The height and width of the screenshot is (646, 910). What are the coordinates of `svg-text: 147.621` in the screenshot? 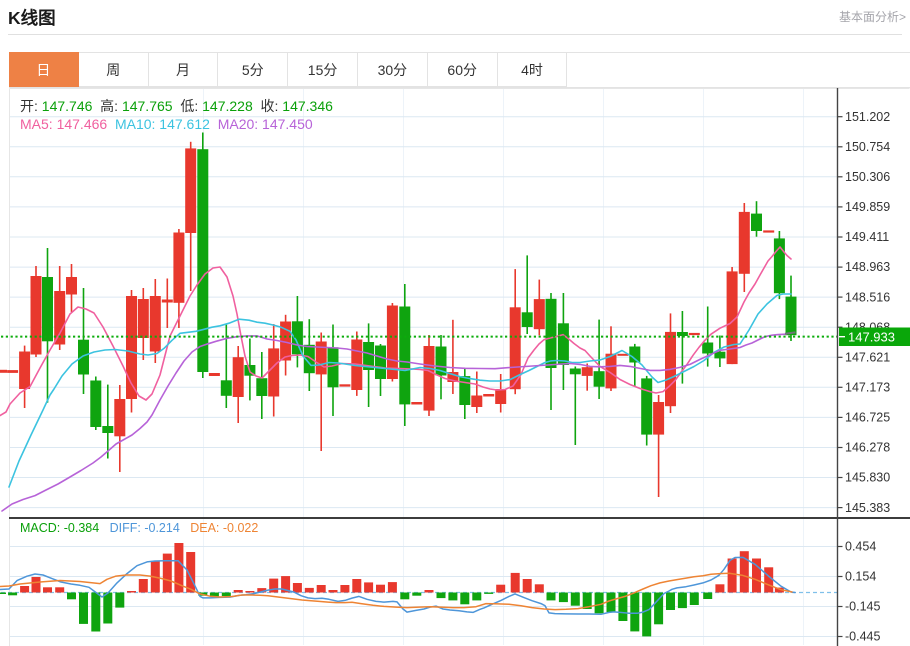 It's located at (867, 358).